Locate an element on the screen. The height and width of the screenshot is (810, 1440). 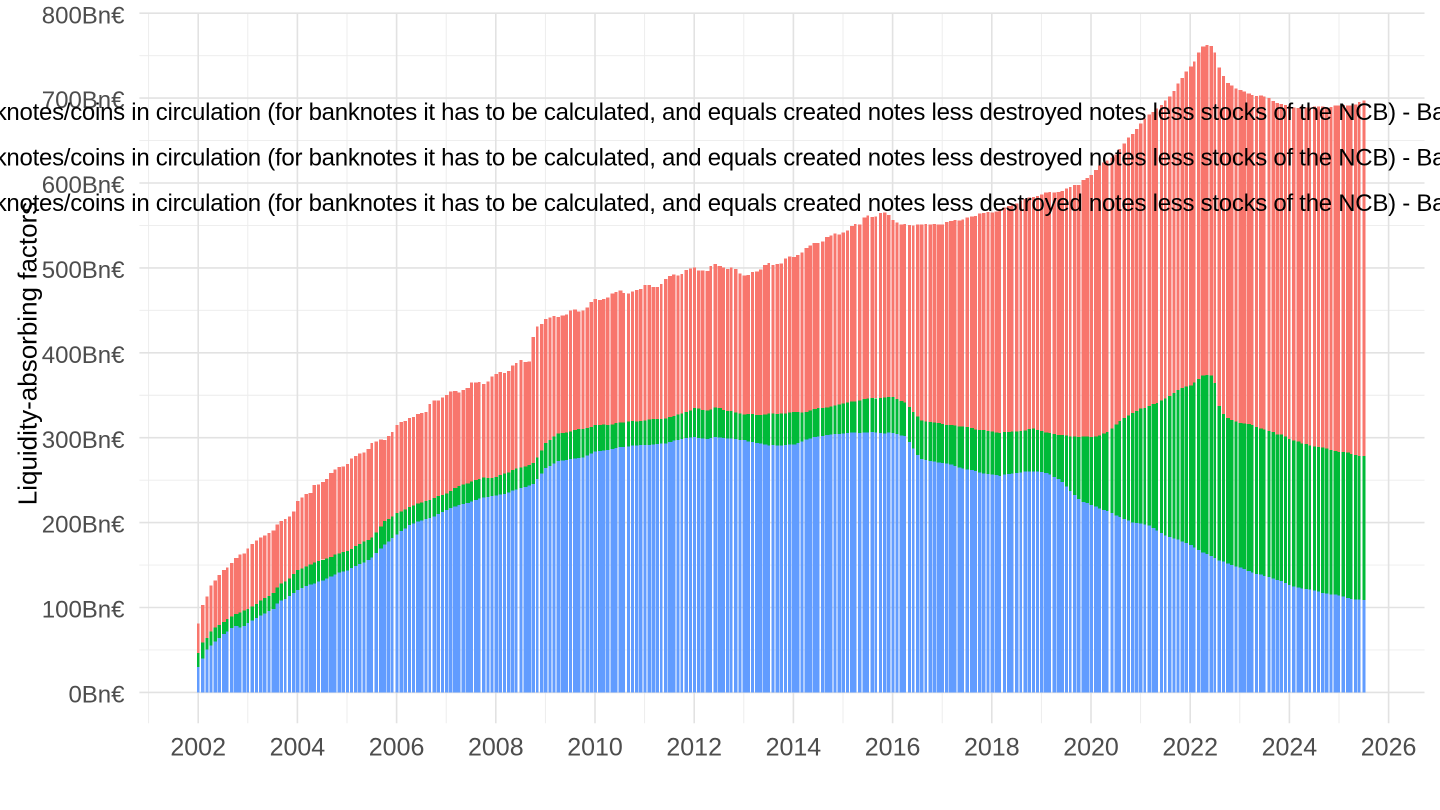
svg-text: 200Bn€ is located at coordinates (83, 525).